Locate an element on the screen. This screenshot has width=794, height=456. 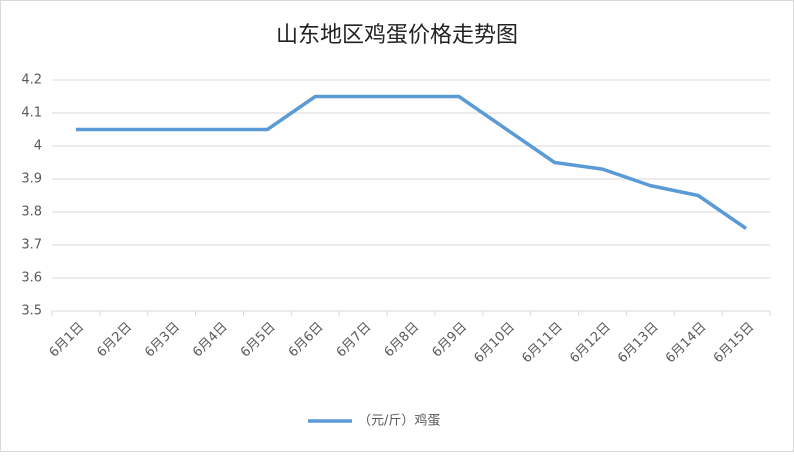
chart-title: 山东地区鸡蛋价格走势图 is located at coordinates (397, 35).